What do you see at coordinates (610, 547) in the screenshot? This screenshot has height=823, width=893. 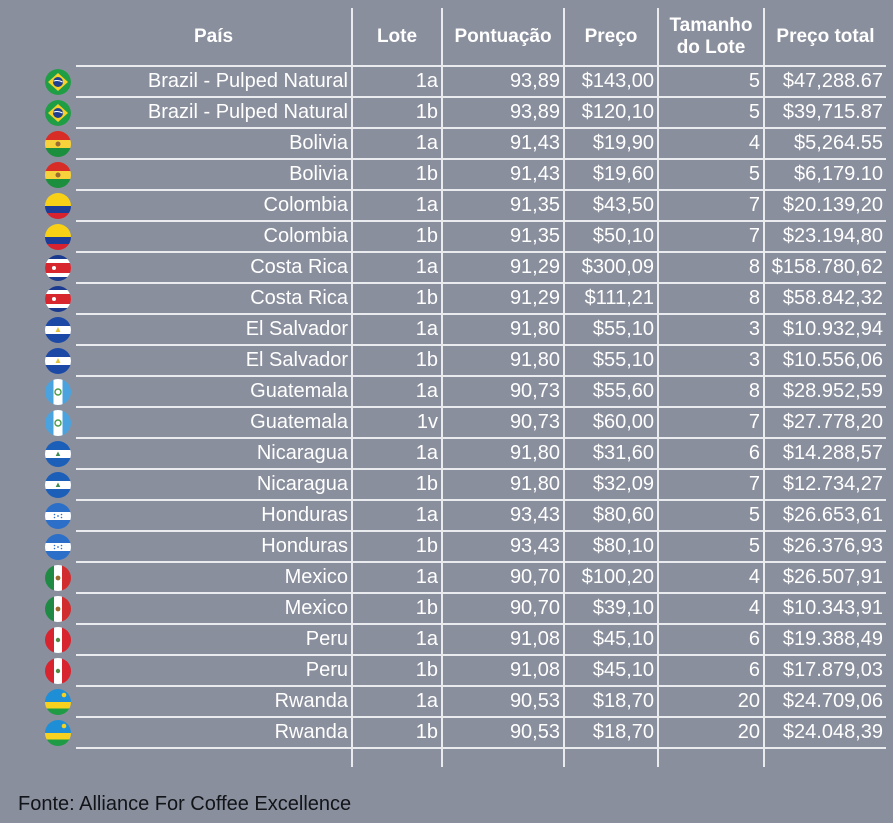 I see `cell-preco: $80,10` at bounding box center [610, 547].